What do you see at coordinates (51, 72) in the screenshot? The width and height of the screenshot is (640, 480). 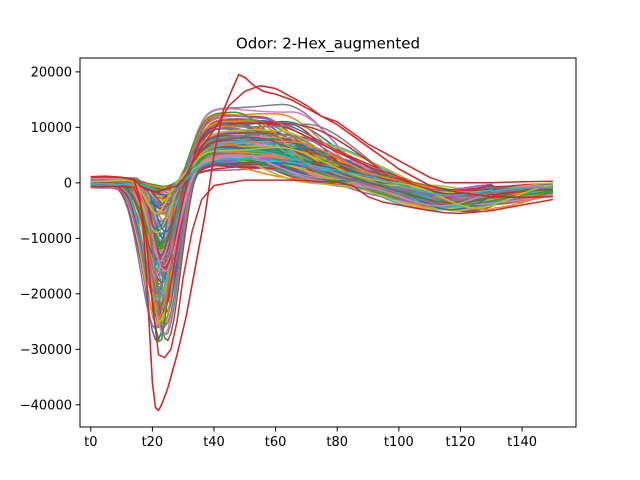 I see `y-tick-label: 20000` at bounding box center [51, 72].